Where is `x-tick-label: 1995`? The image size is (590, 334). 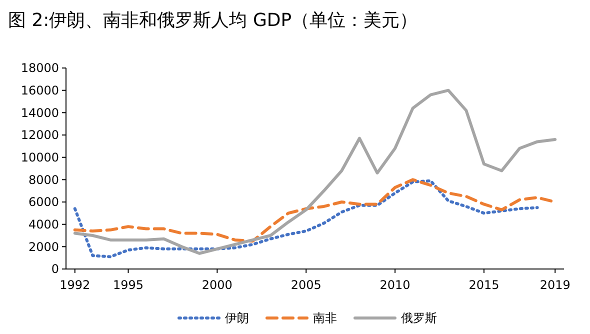 x-tick-label: 1995 is located at coordinates (128, 285).